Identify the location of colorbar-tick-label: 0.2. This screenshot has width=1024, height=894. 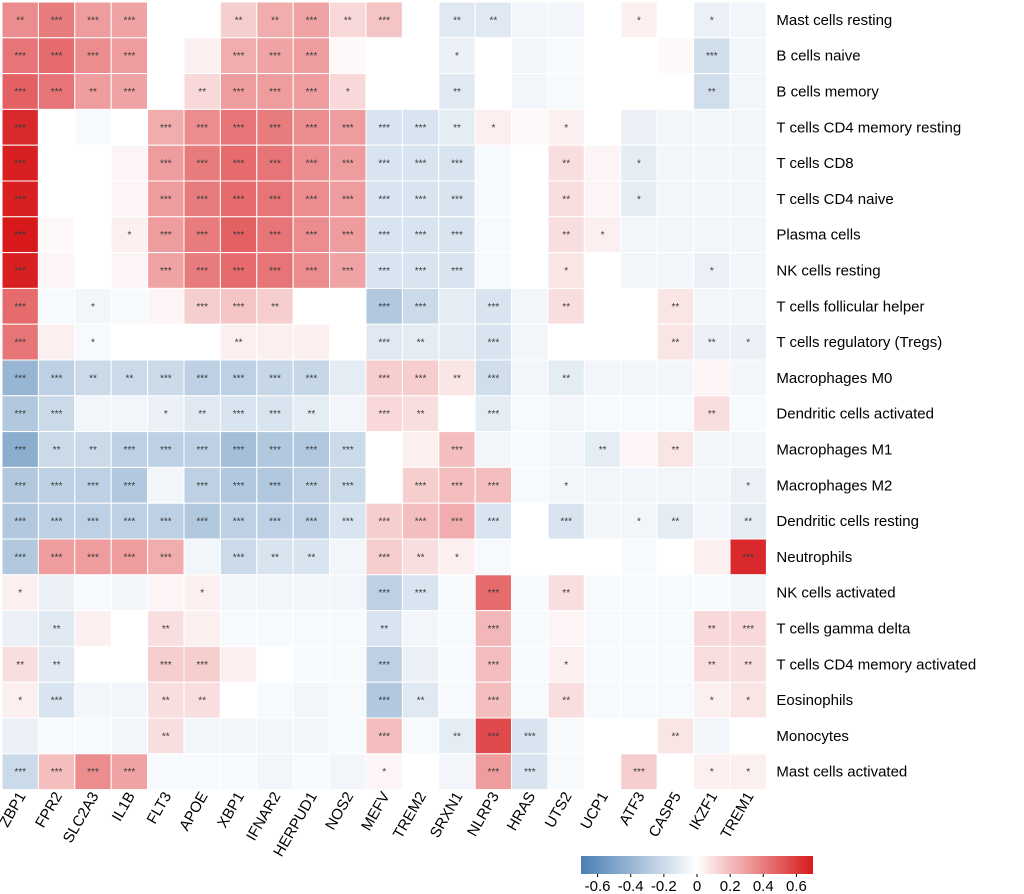
(730, 886).